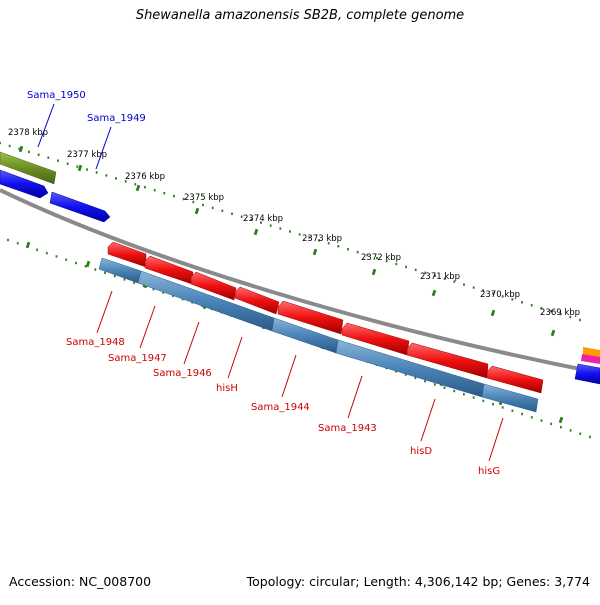 This screenshot has width=600, height=605. Describe the element at coordinates (24, 184) in the screenshot. I see `gene-sama-1950` at that location.